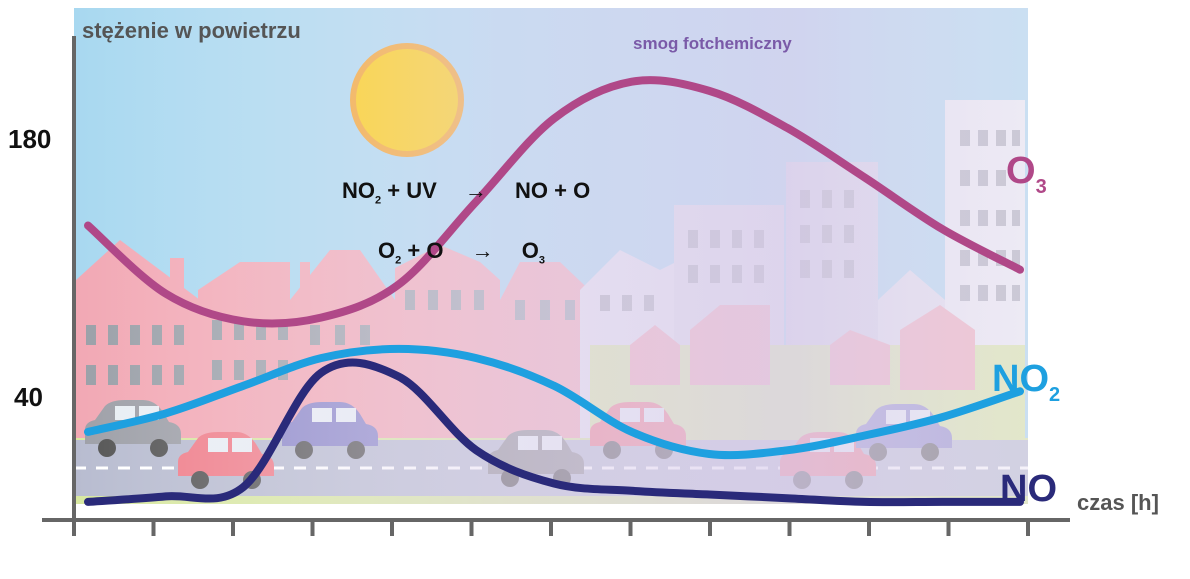 The width and height of the screenshot is (1190, 579). Describe the element at coordinates (398, 260) in the screenshot. I see `reaction-2-reactant-subscript: 2` at that location.